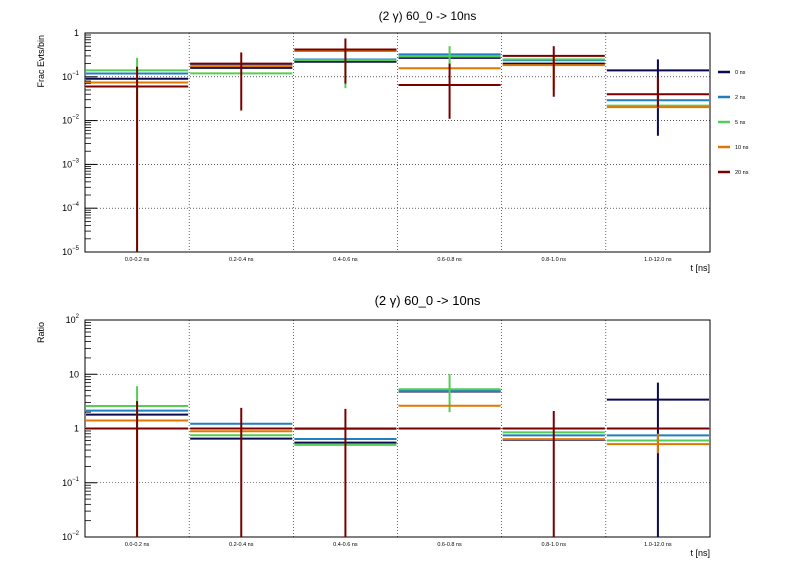 The image size is (796, 572). Describe the element at coordinates (74, 374) in the screenshot. I see `y-tick-label: 10` at that location.